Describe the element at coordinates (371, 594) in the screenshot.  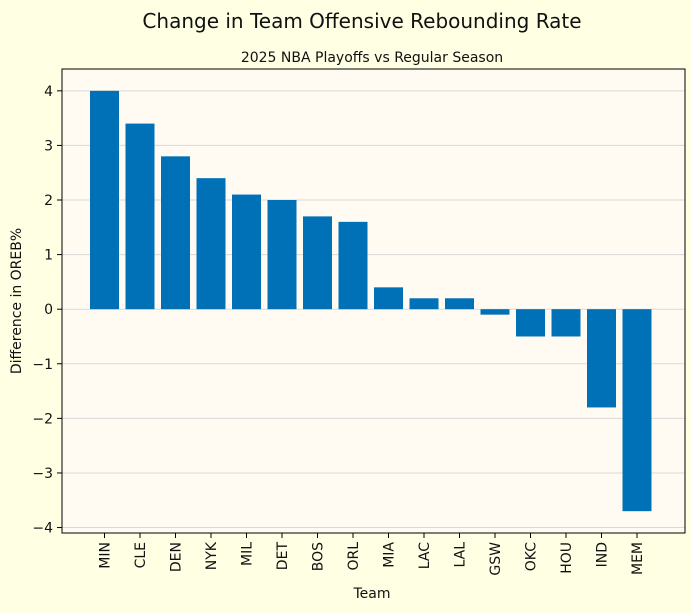
I see `x-axis-label: Team` at that location.